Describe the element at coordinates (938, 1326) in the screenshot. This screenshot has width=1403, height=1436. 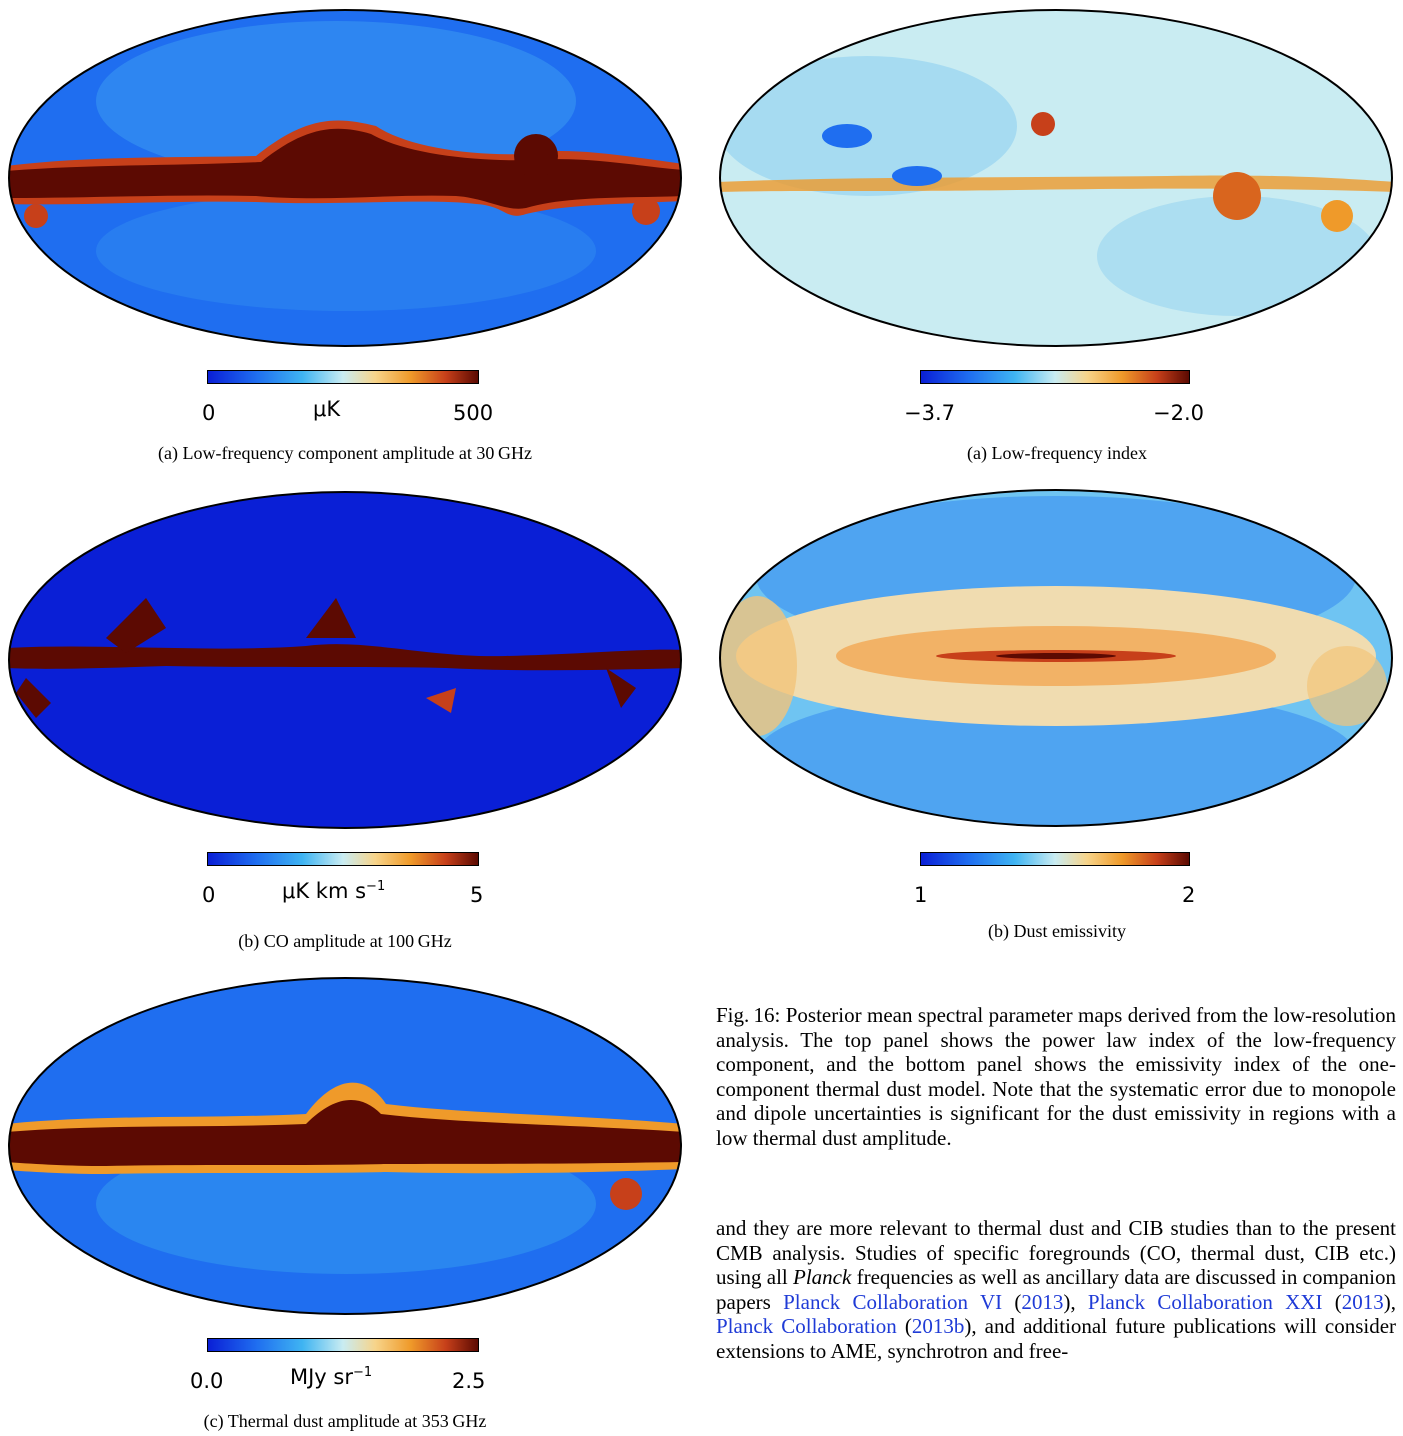
I see `ref-year-link: 2013b` at that location.